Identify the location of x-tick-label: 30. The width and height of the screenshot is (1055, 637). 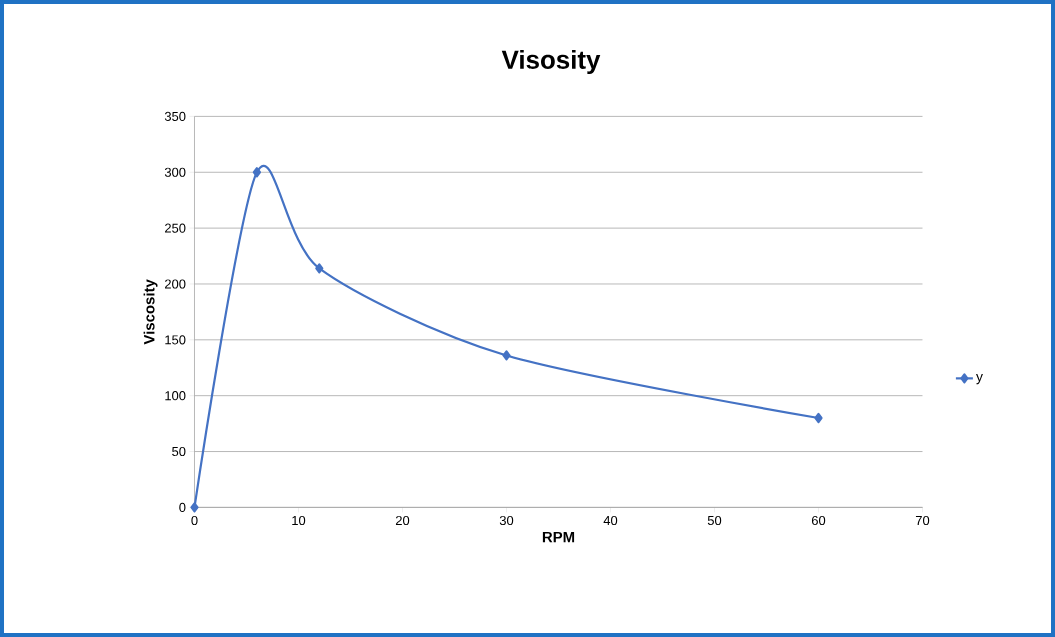
(506, 520).